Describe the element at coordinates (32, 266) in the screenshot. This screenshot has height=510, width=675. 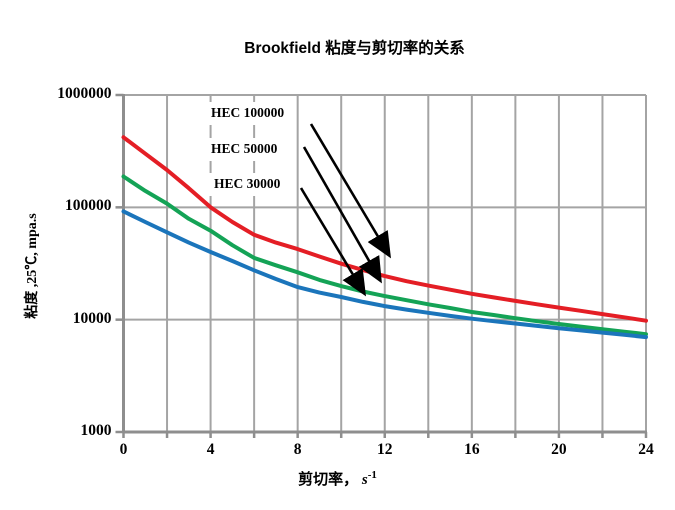
I see `y-axis-title: 粘度 ,25℃, mpa.s` at that location.